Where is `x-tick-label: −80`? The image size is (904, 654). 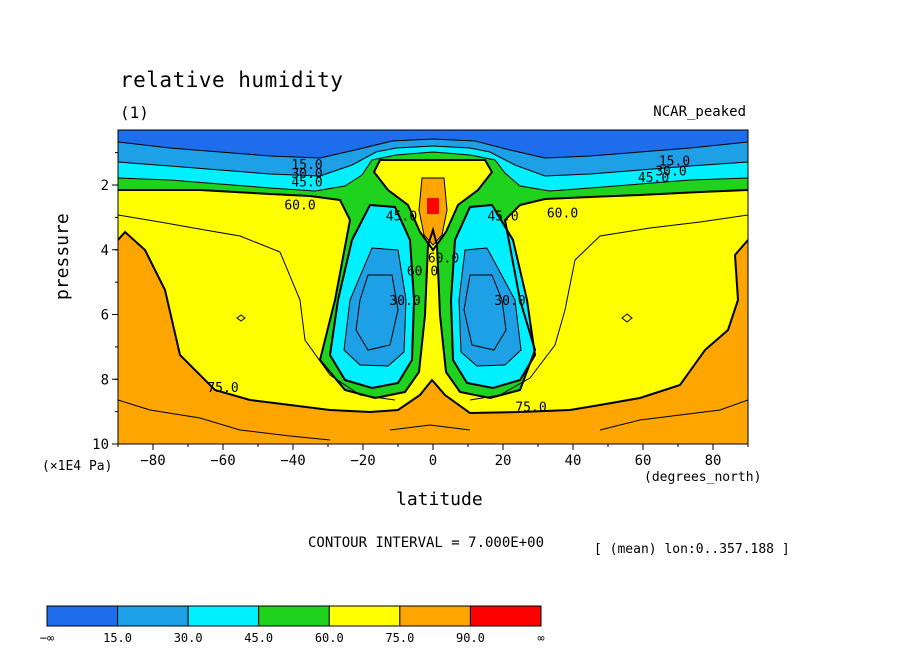
x-tick-label: −80 is located at coordinates (152, 461).